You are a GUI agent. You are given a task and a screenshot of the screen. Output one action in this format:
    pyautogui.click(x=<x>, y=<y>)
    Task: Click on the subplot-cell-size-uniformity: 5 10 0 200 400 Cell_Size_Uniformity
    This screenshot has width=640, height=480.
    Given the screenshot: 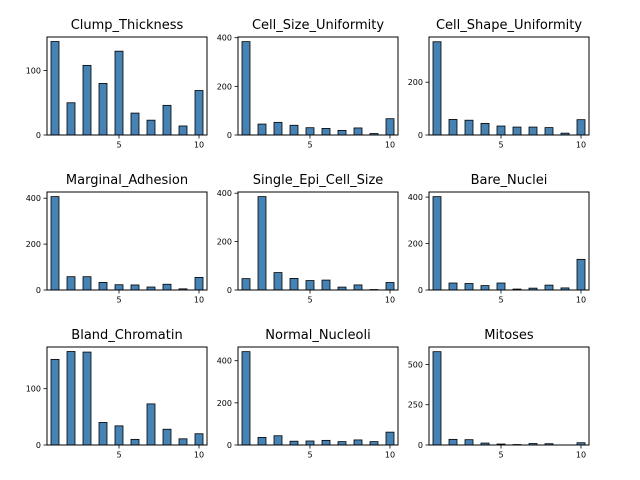 What is the action you would take?
    pyautogui.click(x=308, y=84)
    